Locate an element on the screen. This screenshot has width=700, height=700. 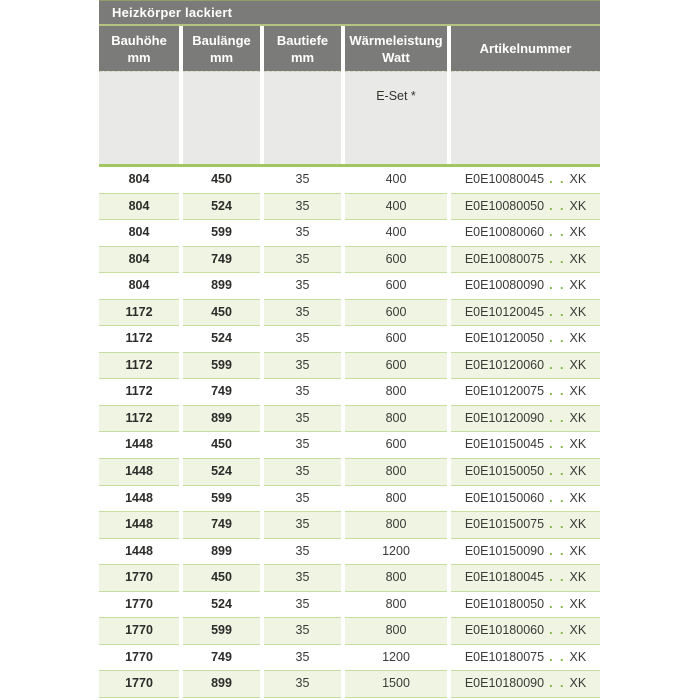
table-row: 804 749 35 600 E0E10080075 . . XK is located at coordinates (349, 260).